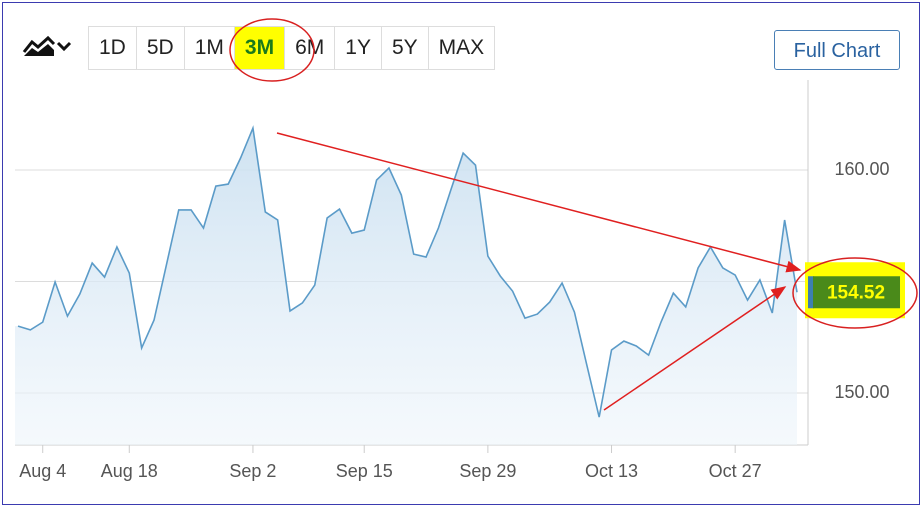  What do you see at coordinates (461, 47) in the screenshot?
I see `range-button: MAX` at bounding box center [461, 47].